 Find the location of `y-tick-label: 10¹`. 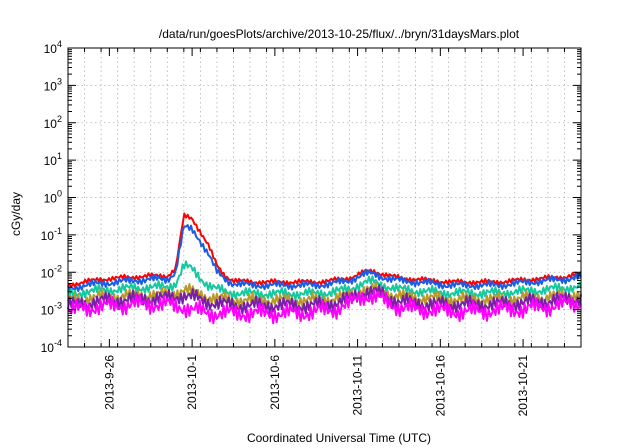

y-tick-label: 10¹ is located at coordinates (53, 159).